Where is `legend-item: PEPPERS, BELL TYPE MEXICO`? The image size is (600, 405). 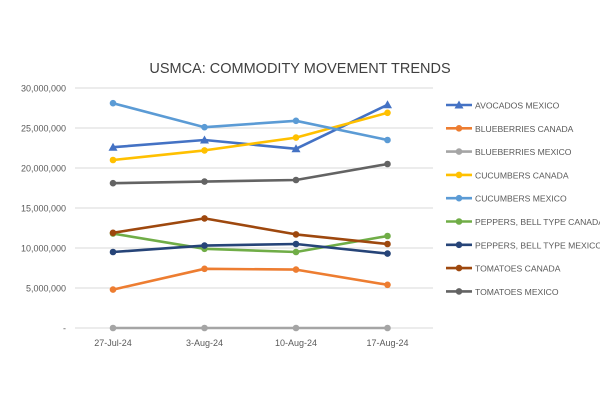 legend-item: PEPPERS, BELL TYPE MEXICO is located at coordinates (523, 245).